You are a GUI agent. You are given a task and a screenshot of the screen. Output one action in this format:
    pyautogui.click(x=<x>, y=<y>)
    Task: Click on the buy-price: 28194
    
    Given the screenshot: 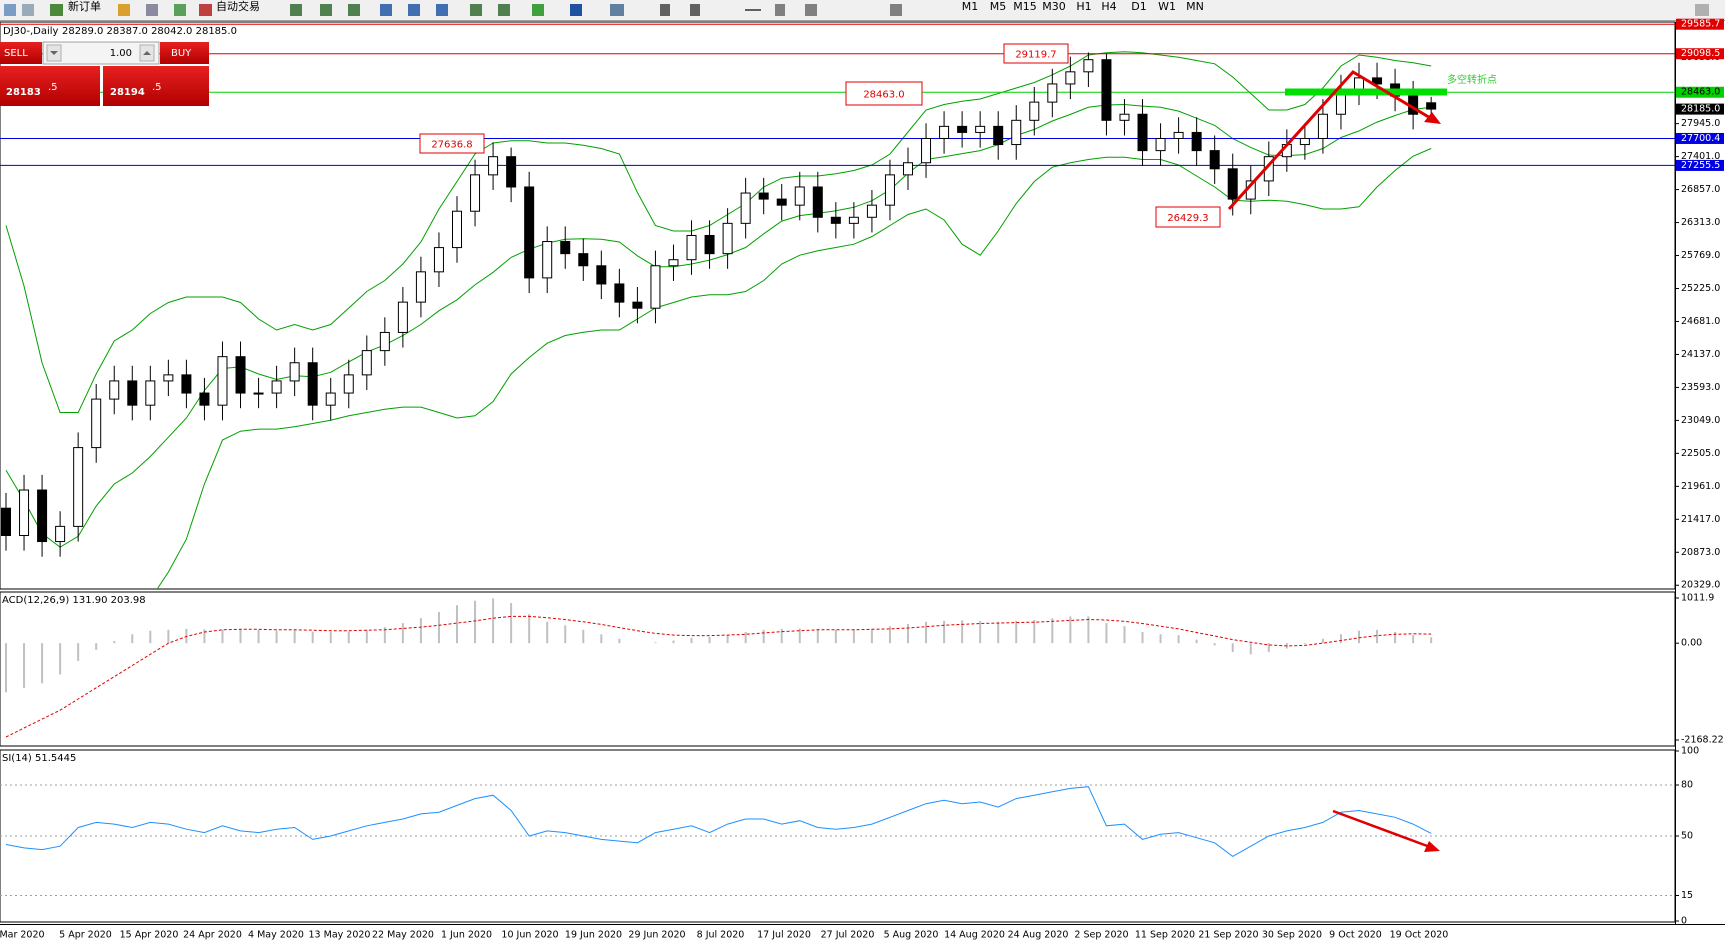 What is the action you would take?
    pyautogui.click(x=127, y=92)
    